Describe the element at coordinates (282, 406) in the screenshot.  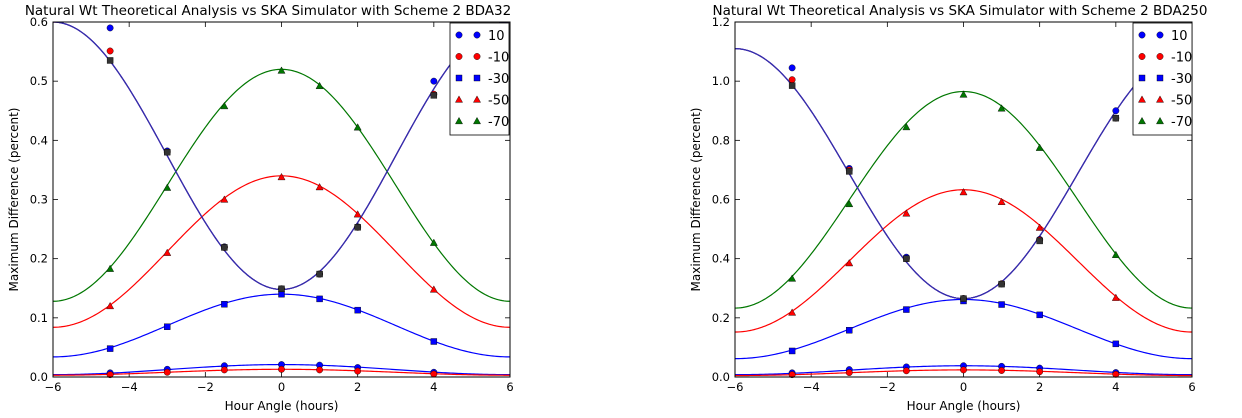
I see `x-axis-label: Hour Angle (hours)` at that location.